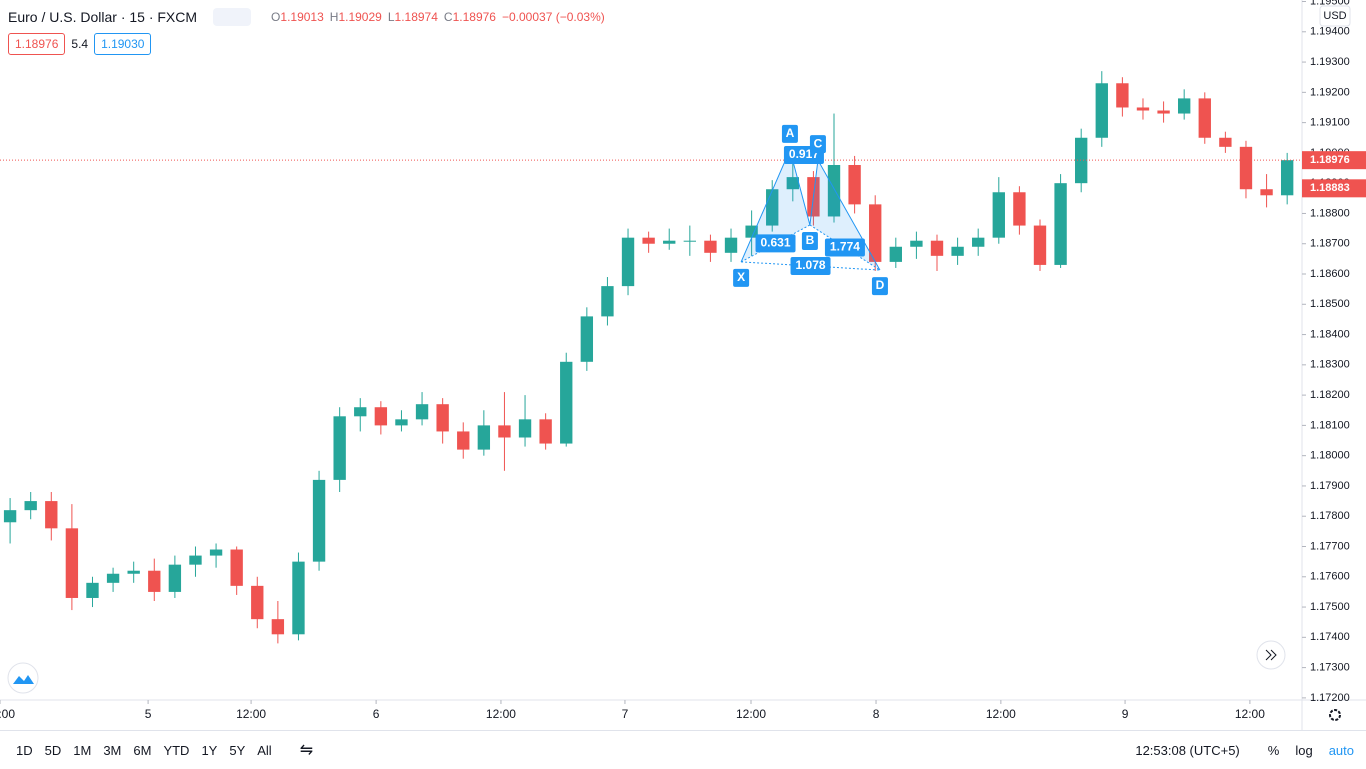  I want to click on ohlc-item: O1.19013, so click(297, 17).